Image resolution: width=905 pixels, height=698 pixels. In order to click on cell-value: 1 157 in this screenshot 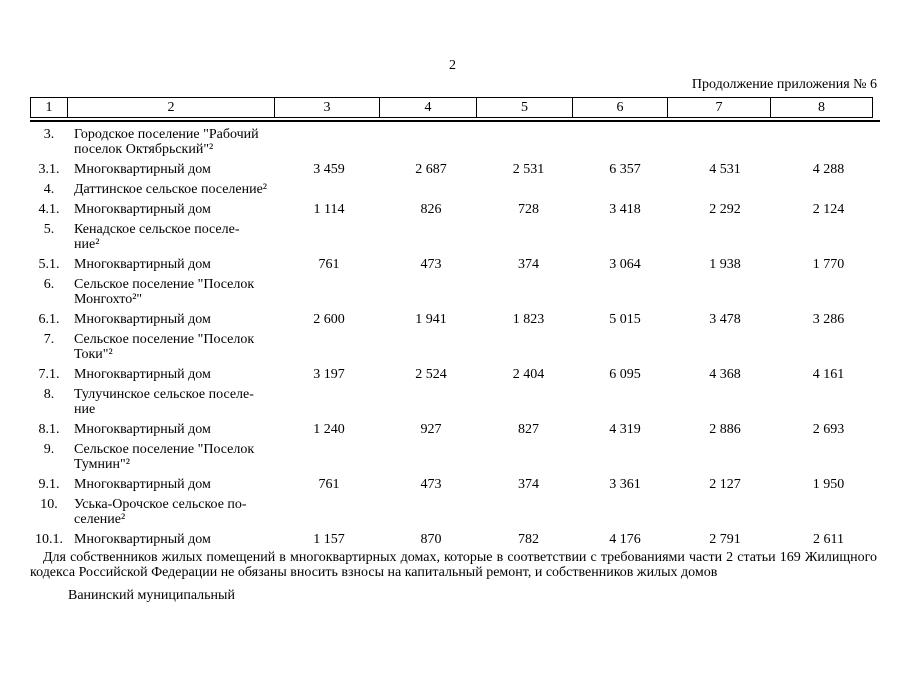, I will do `click(329, 539)`.